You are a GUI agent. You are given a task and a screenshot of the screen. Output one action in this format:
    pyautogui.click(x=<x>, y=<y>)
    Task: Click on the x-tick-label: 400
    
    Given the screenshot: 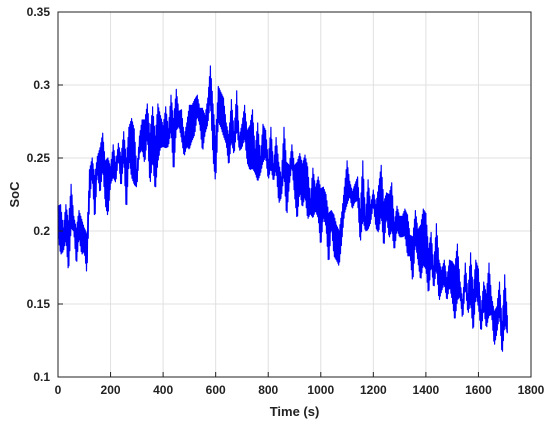 What is the action you would take?
    pyautogui.click(x=163, y=390)
    